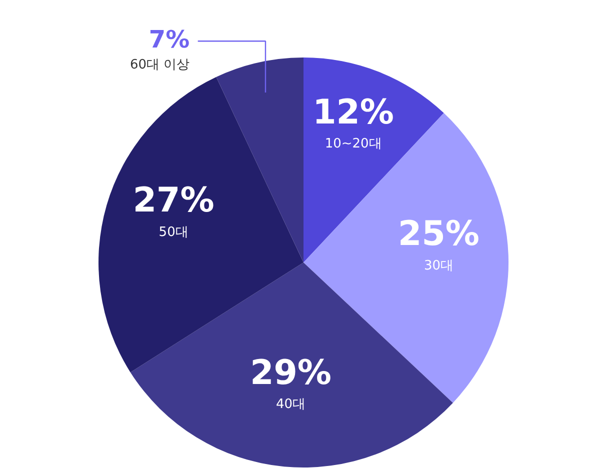 Image resolution: width=607 pixels, height=475 pixels. What do you see at coordinates (439, 266) in the screenshot?
I see `slice-label: 30대` at bounding box center [439, 266].